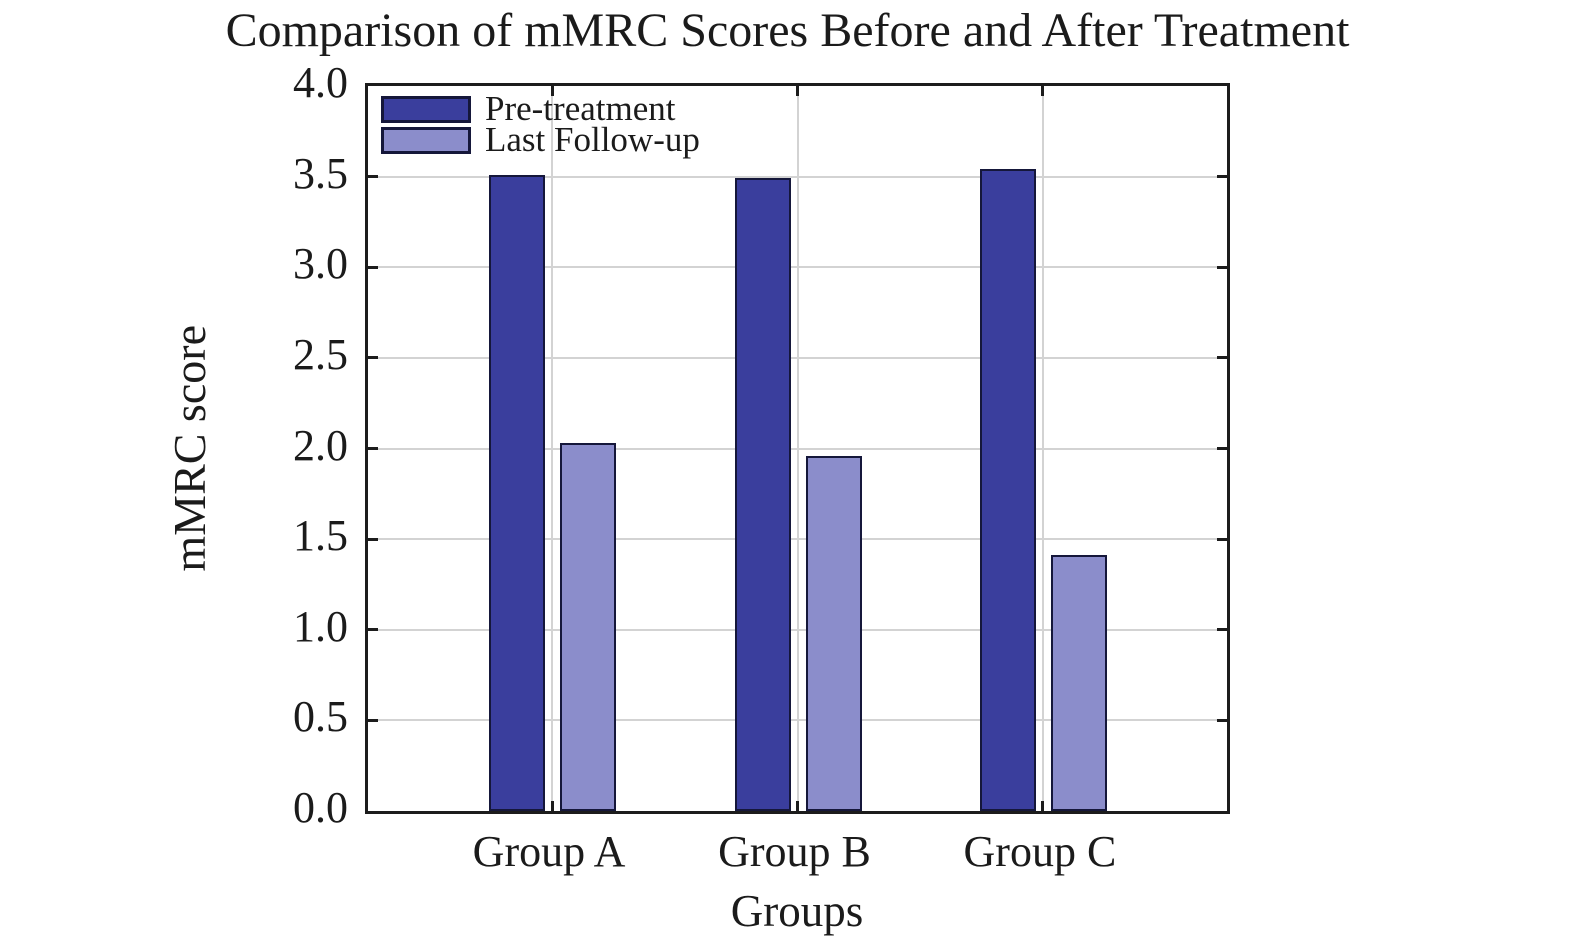 This screenshot has height=952, width=1575. What do you see at coordinates (549, 851) in the screenshot?
I see `x-tick-label: Group A` at bounding box center [549, 851].